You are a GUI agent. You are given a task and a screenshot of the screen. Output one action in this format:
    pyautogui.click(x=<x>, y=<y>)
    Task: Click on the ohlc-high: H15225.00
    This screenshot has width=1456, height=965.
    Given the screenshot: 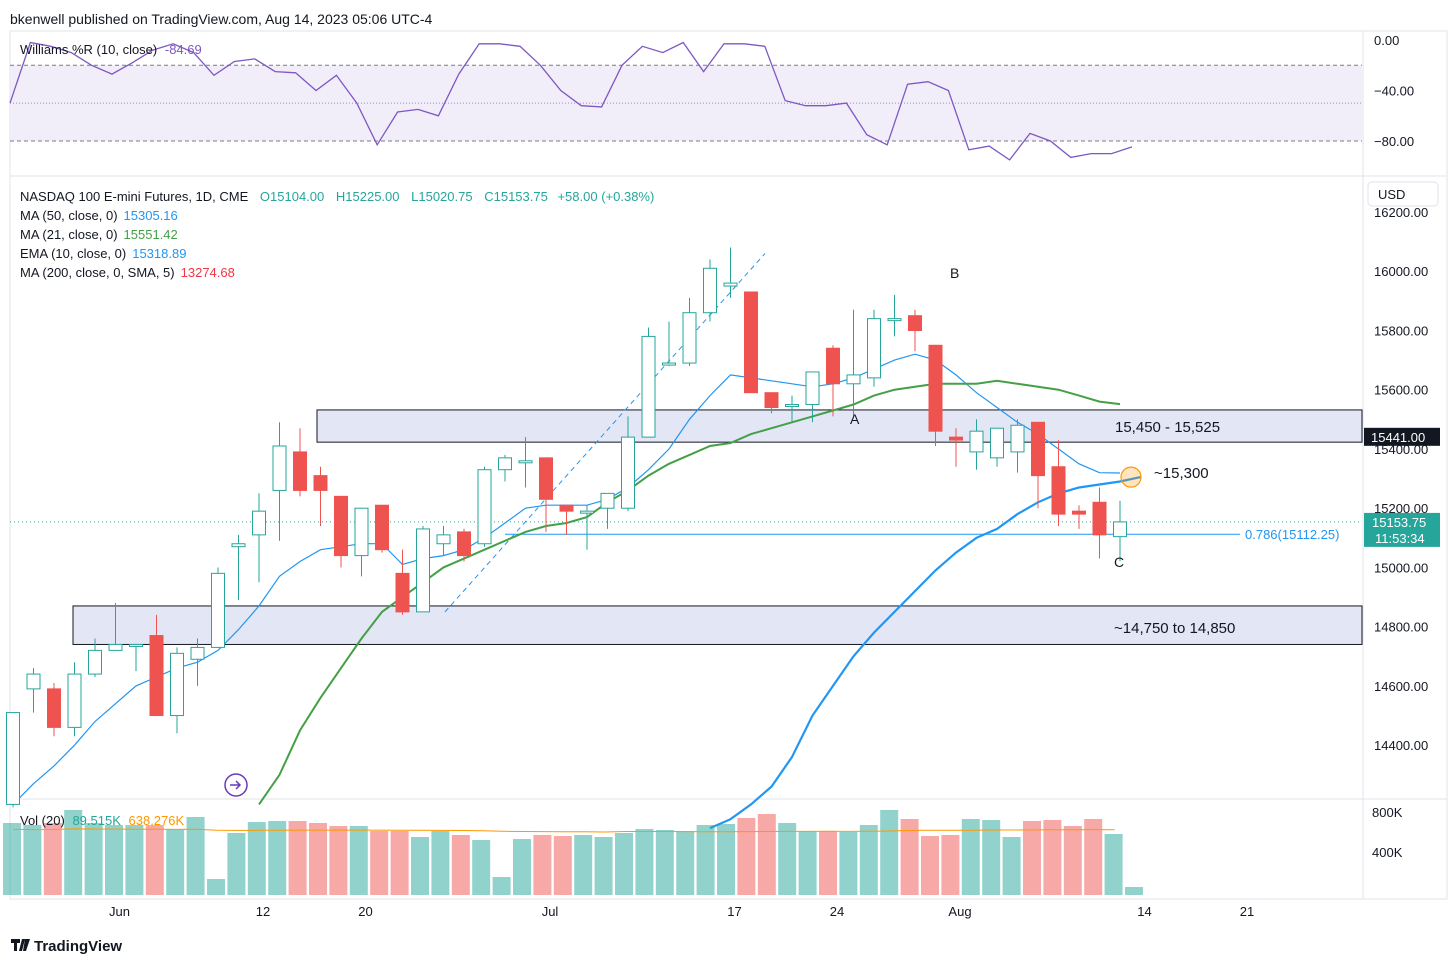 What is the action you would take?
    pyautogui.click(x=368, y=196)
    